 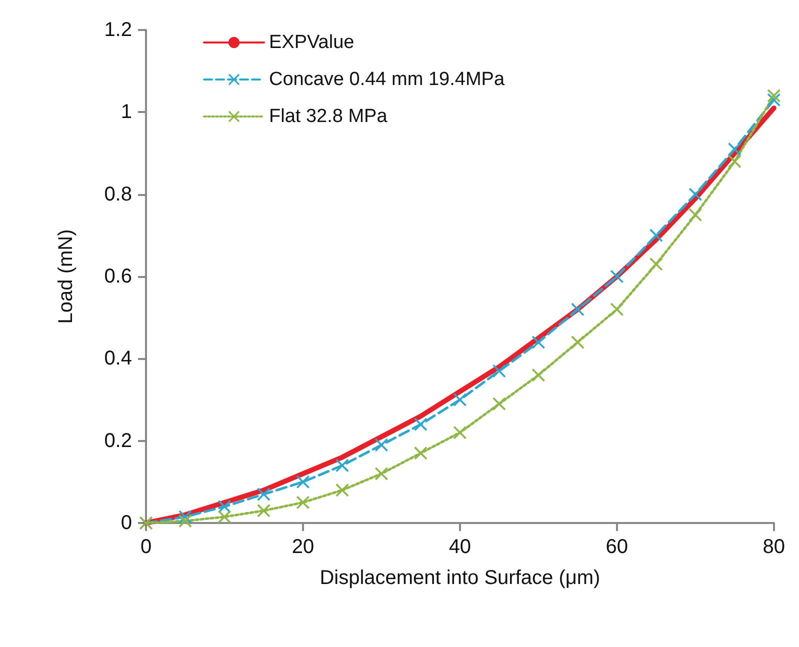 I want to click on x-tick-label: 40, so click(x=460, y=547).